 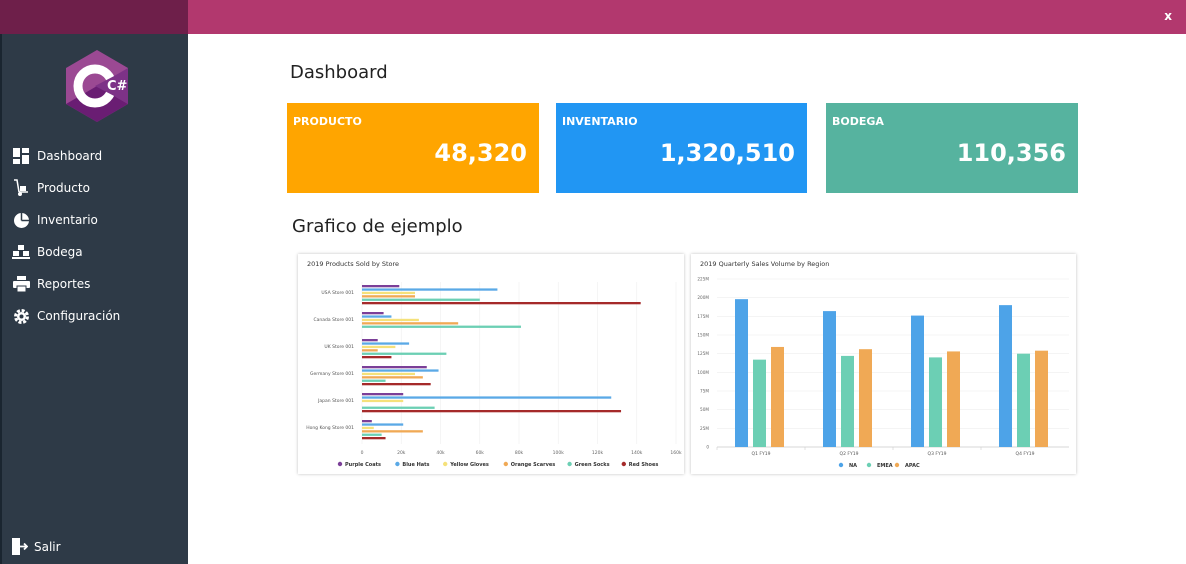 I want to click on x-category-label: Q3 FY19, so click(x=937, y=454).